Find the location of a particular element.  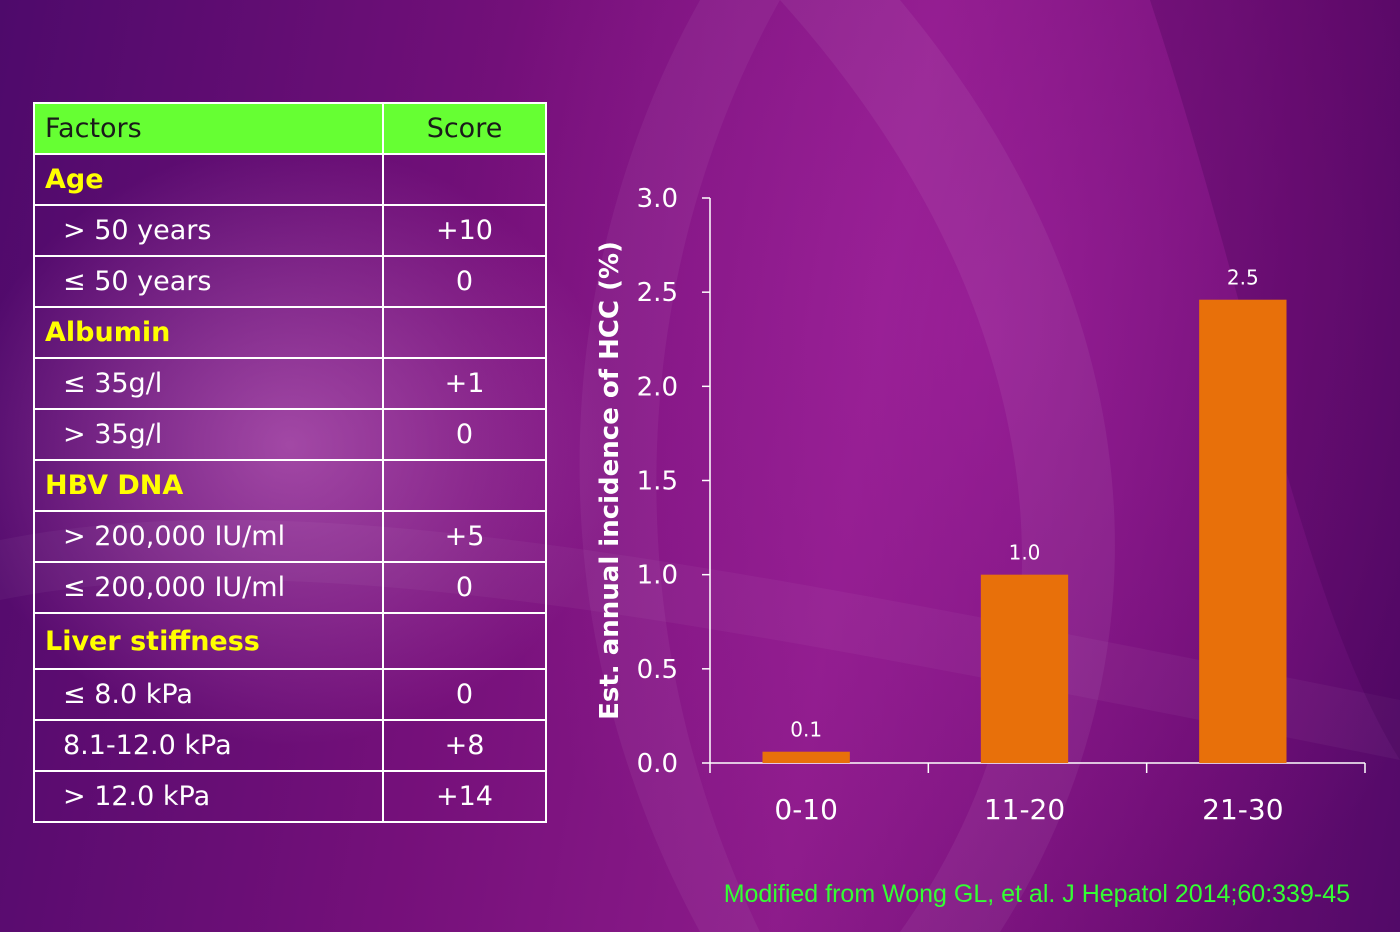

y-tick-label: 2.5 is located at coordinates (657, 293).